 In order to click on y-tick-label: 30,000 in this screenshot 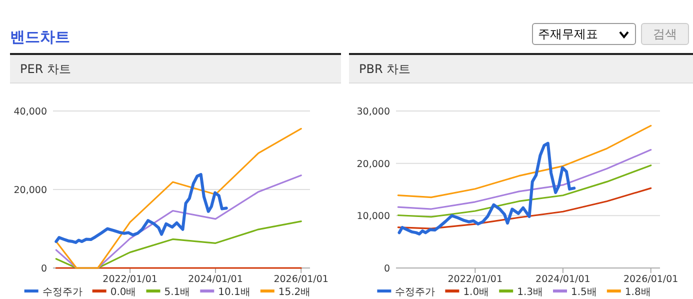, I will do `click(373, 112)`.